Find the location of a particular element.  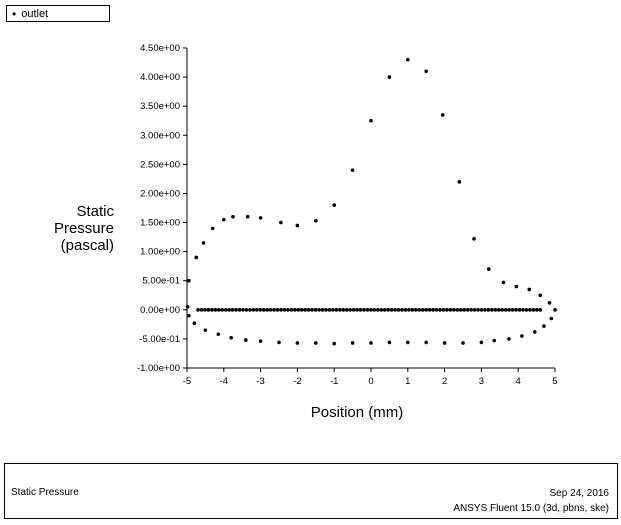

y-tick-label: 2.00e+00 is located at coordinates (160, 193).